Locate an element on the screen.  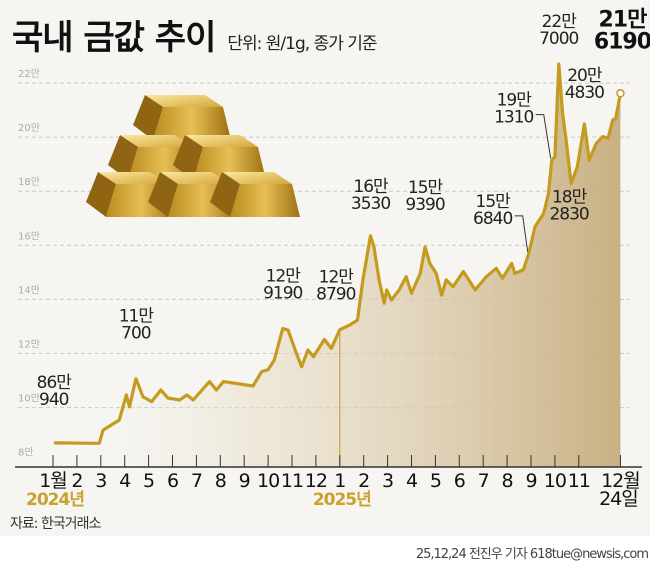
y-tick-label: 22만 is located at coordinates (29, 74).